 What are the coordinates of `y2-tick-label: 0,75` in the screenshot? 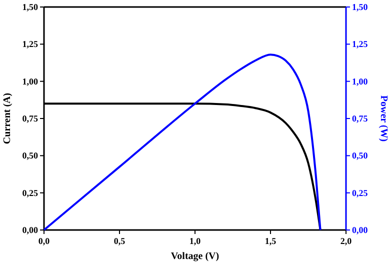 It's located at (360, 119).